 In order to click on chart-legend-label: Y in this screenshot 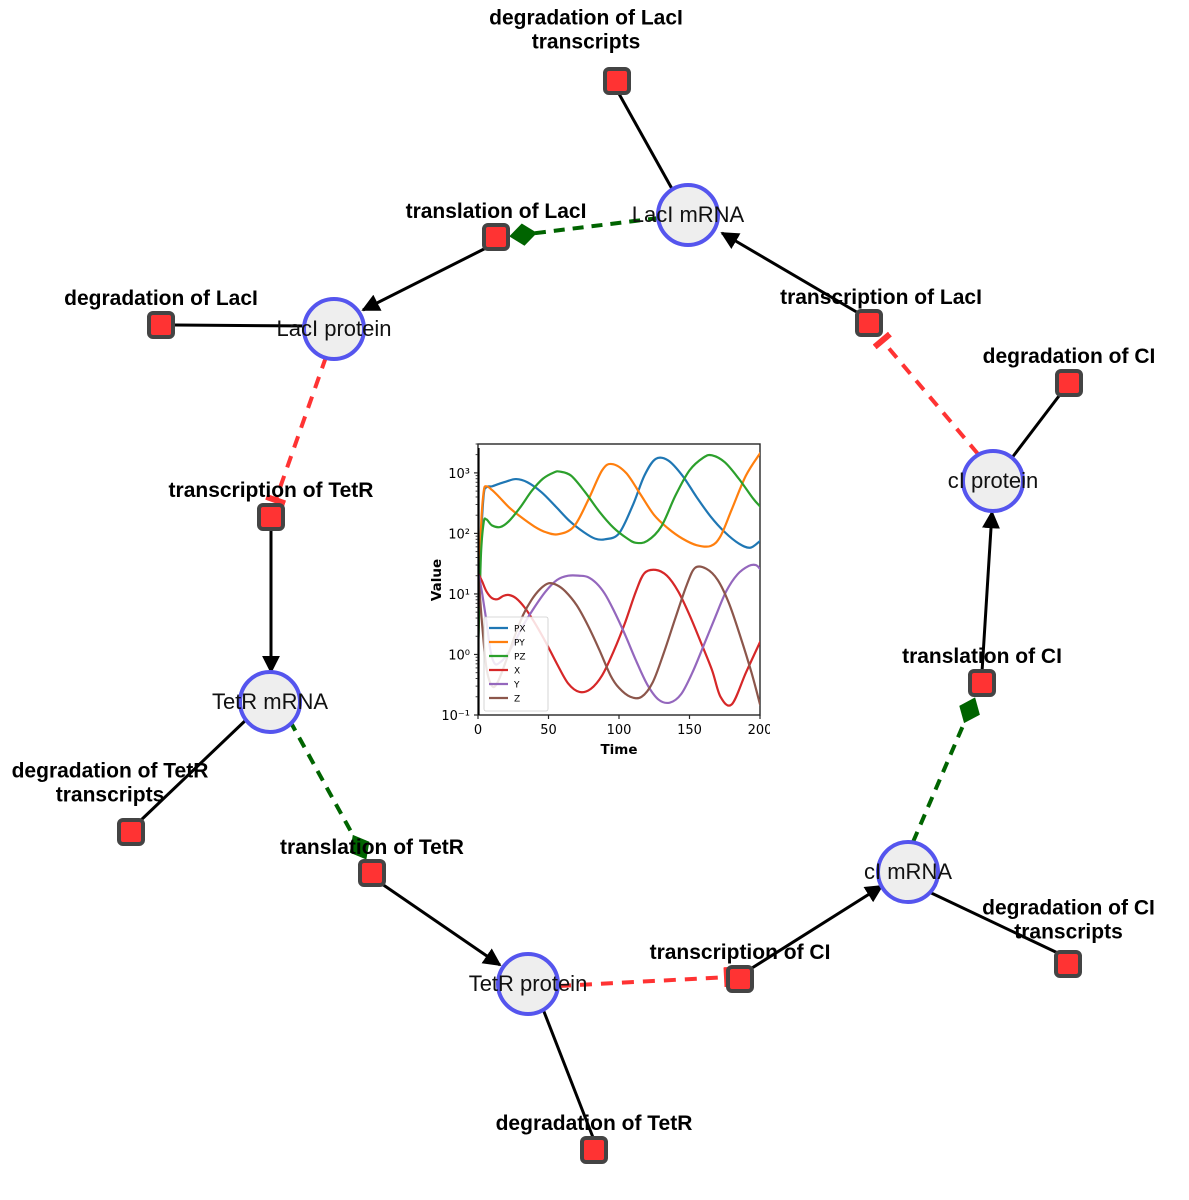, I will do `click(516, 686)`.